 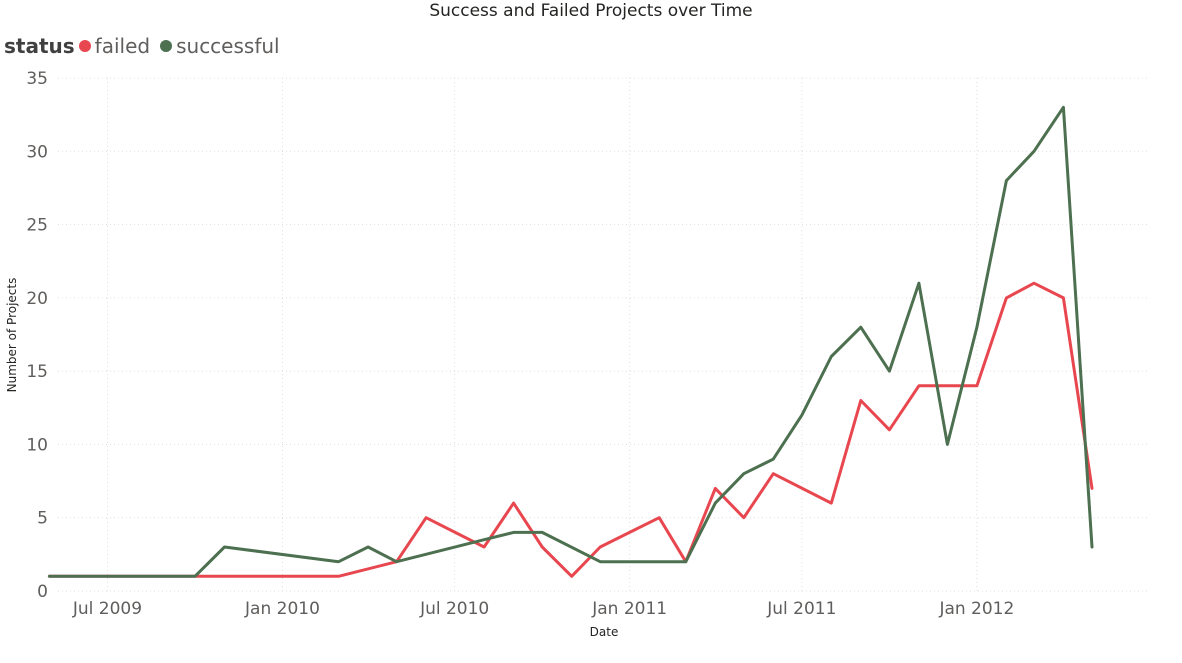 I want to click on chart-title: Success and Failed Projects over Time, so click(x=591, y=11).